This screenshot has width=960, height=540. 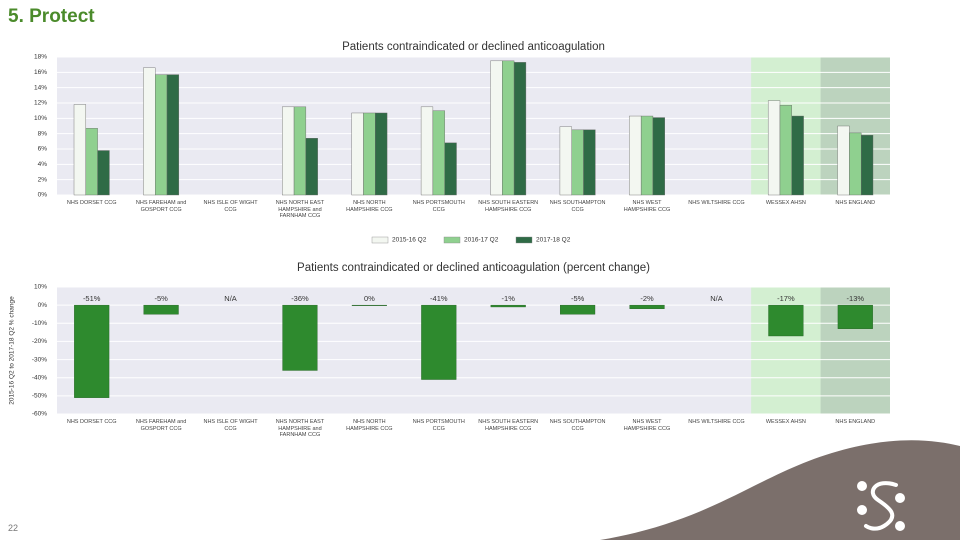 I want to click on legend-label: 2015-16 Q2, so click(x=409, y=240).